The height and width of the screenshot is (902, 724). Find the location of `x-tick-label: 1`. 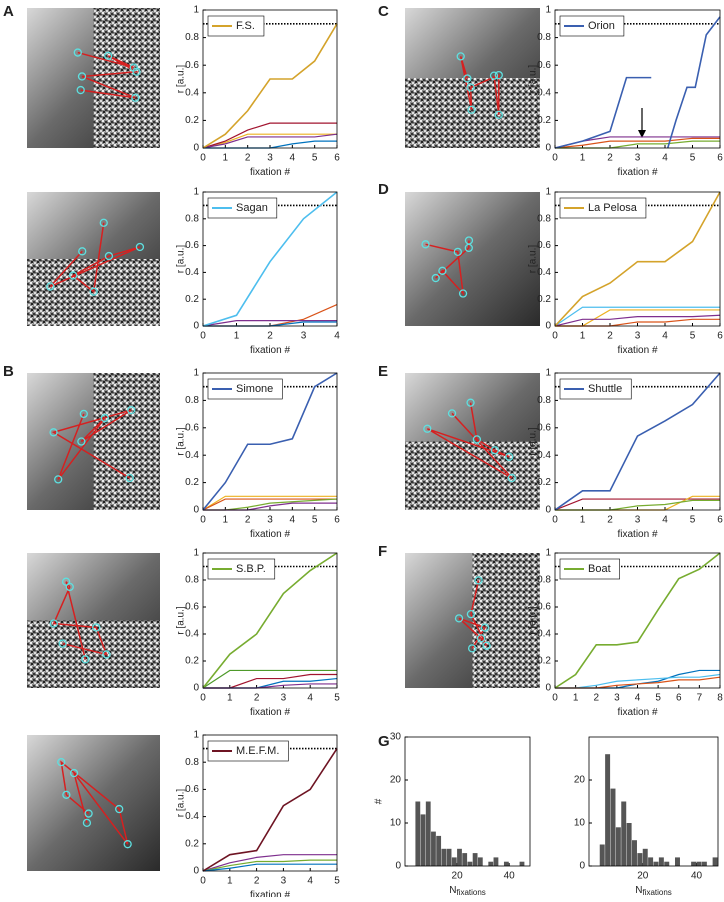

x-tick-label: 1 is located at coordinates (237, 336).